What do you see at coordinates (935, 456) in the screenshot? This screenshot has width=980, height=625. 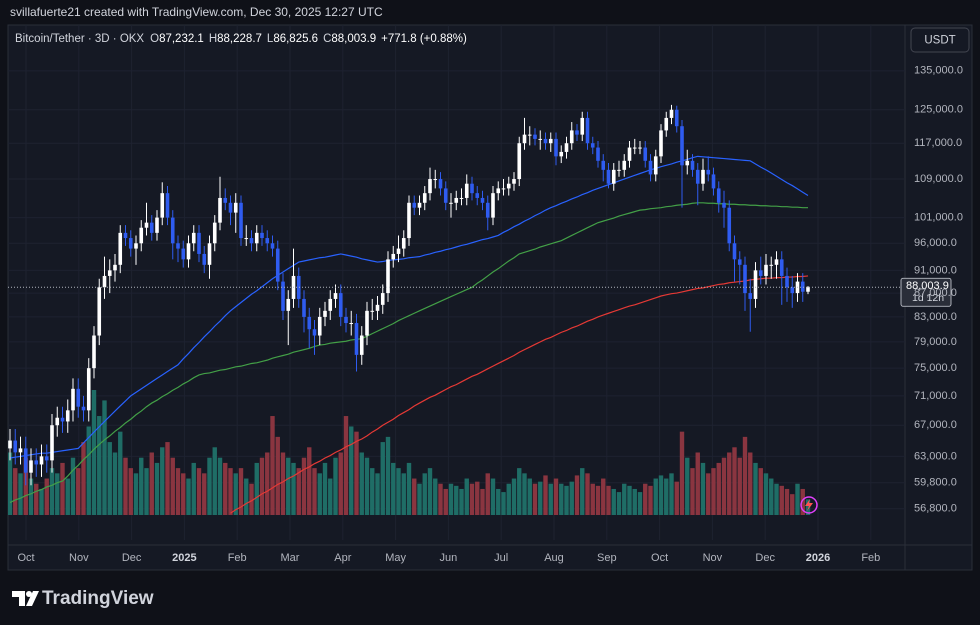 I see `y-tick-label: 63,000.0` at bounding box center [935, 456].